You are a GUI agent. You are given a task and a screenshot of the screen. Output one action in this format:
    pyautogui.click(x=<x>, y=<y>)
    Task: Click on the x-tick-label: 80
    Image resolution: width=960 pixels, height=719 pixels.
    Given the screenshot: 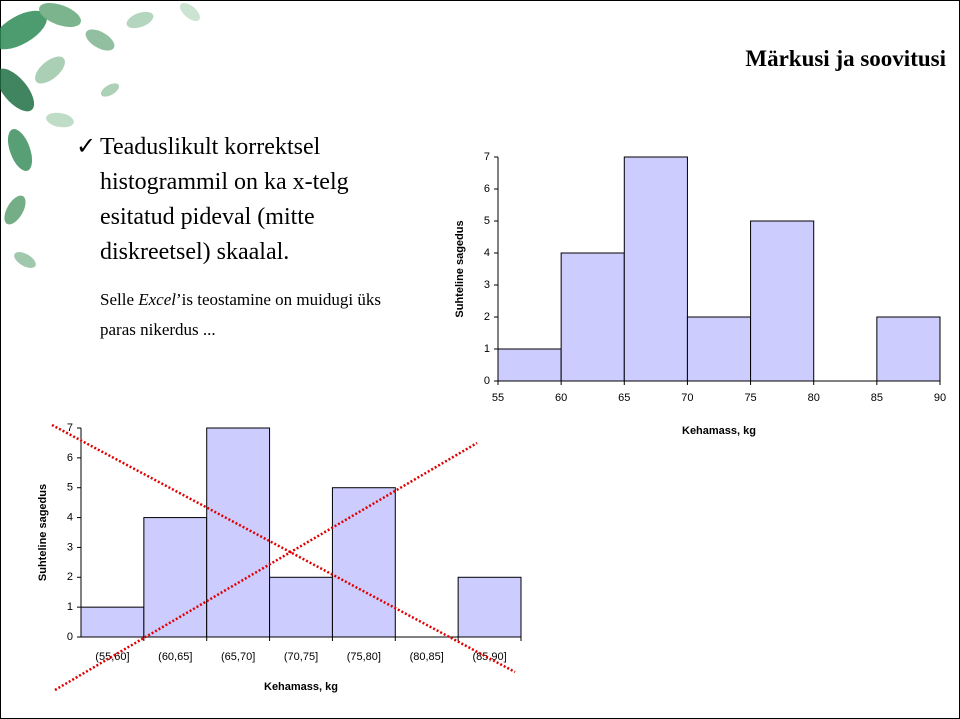 What is the action you would take?
    pyautogui.click(x=814, y=398)
    